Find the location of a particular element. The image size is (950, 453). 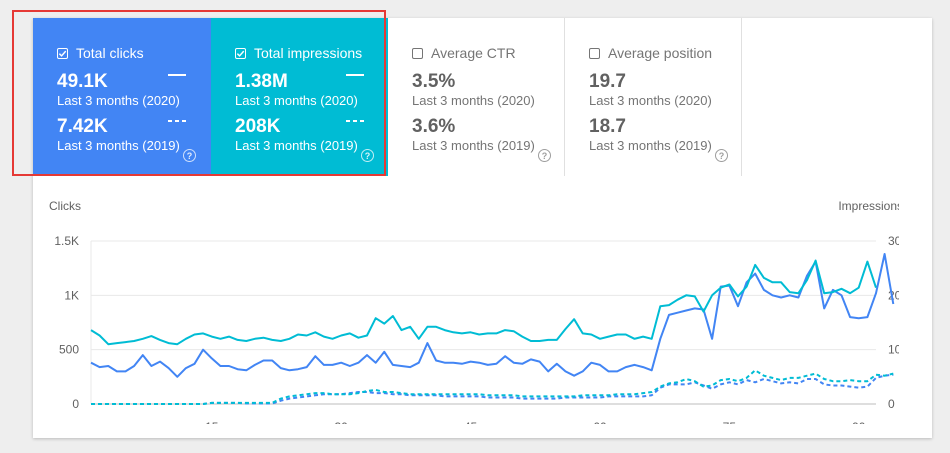

x-tick: 60 is located at coordinates (600, 422).